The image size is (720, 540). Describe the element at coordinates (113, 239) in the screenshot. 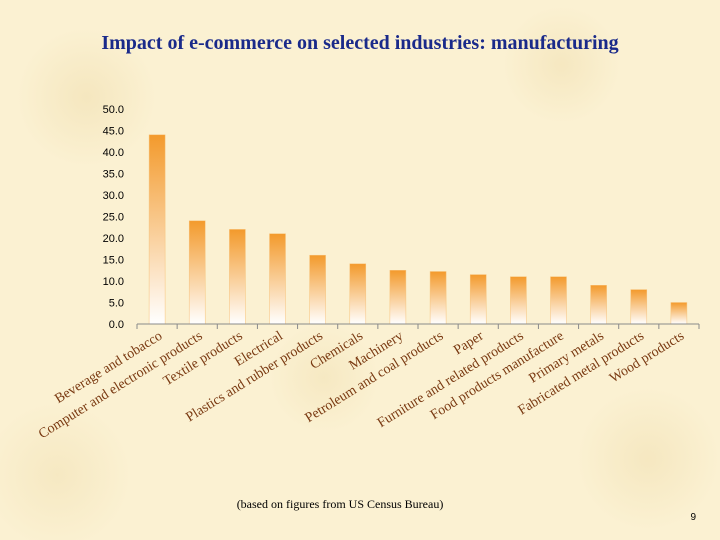

I see `y-tick-label: 20.0` at that location.